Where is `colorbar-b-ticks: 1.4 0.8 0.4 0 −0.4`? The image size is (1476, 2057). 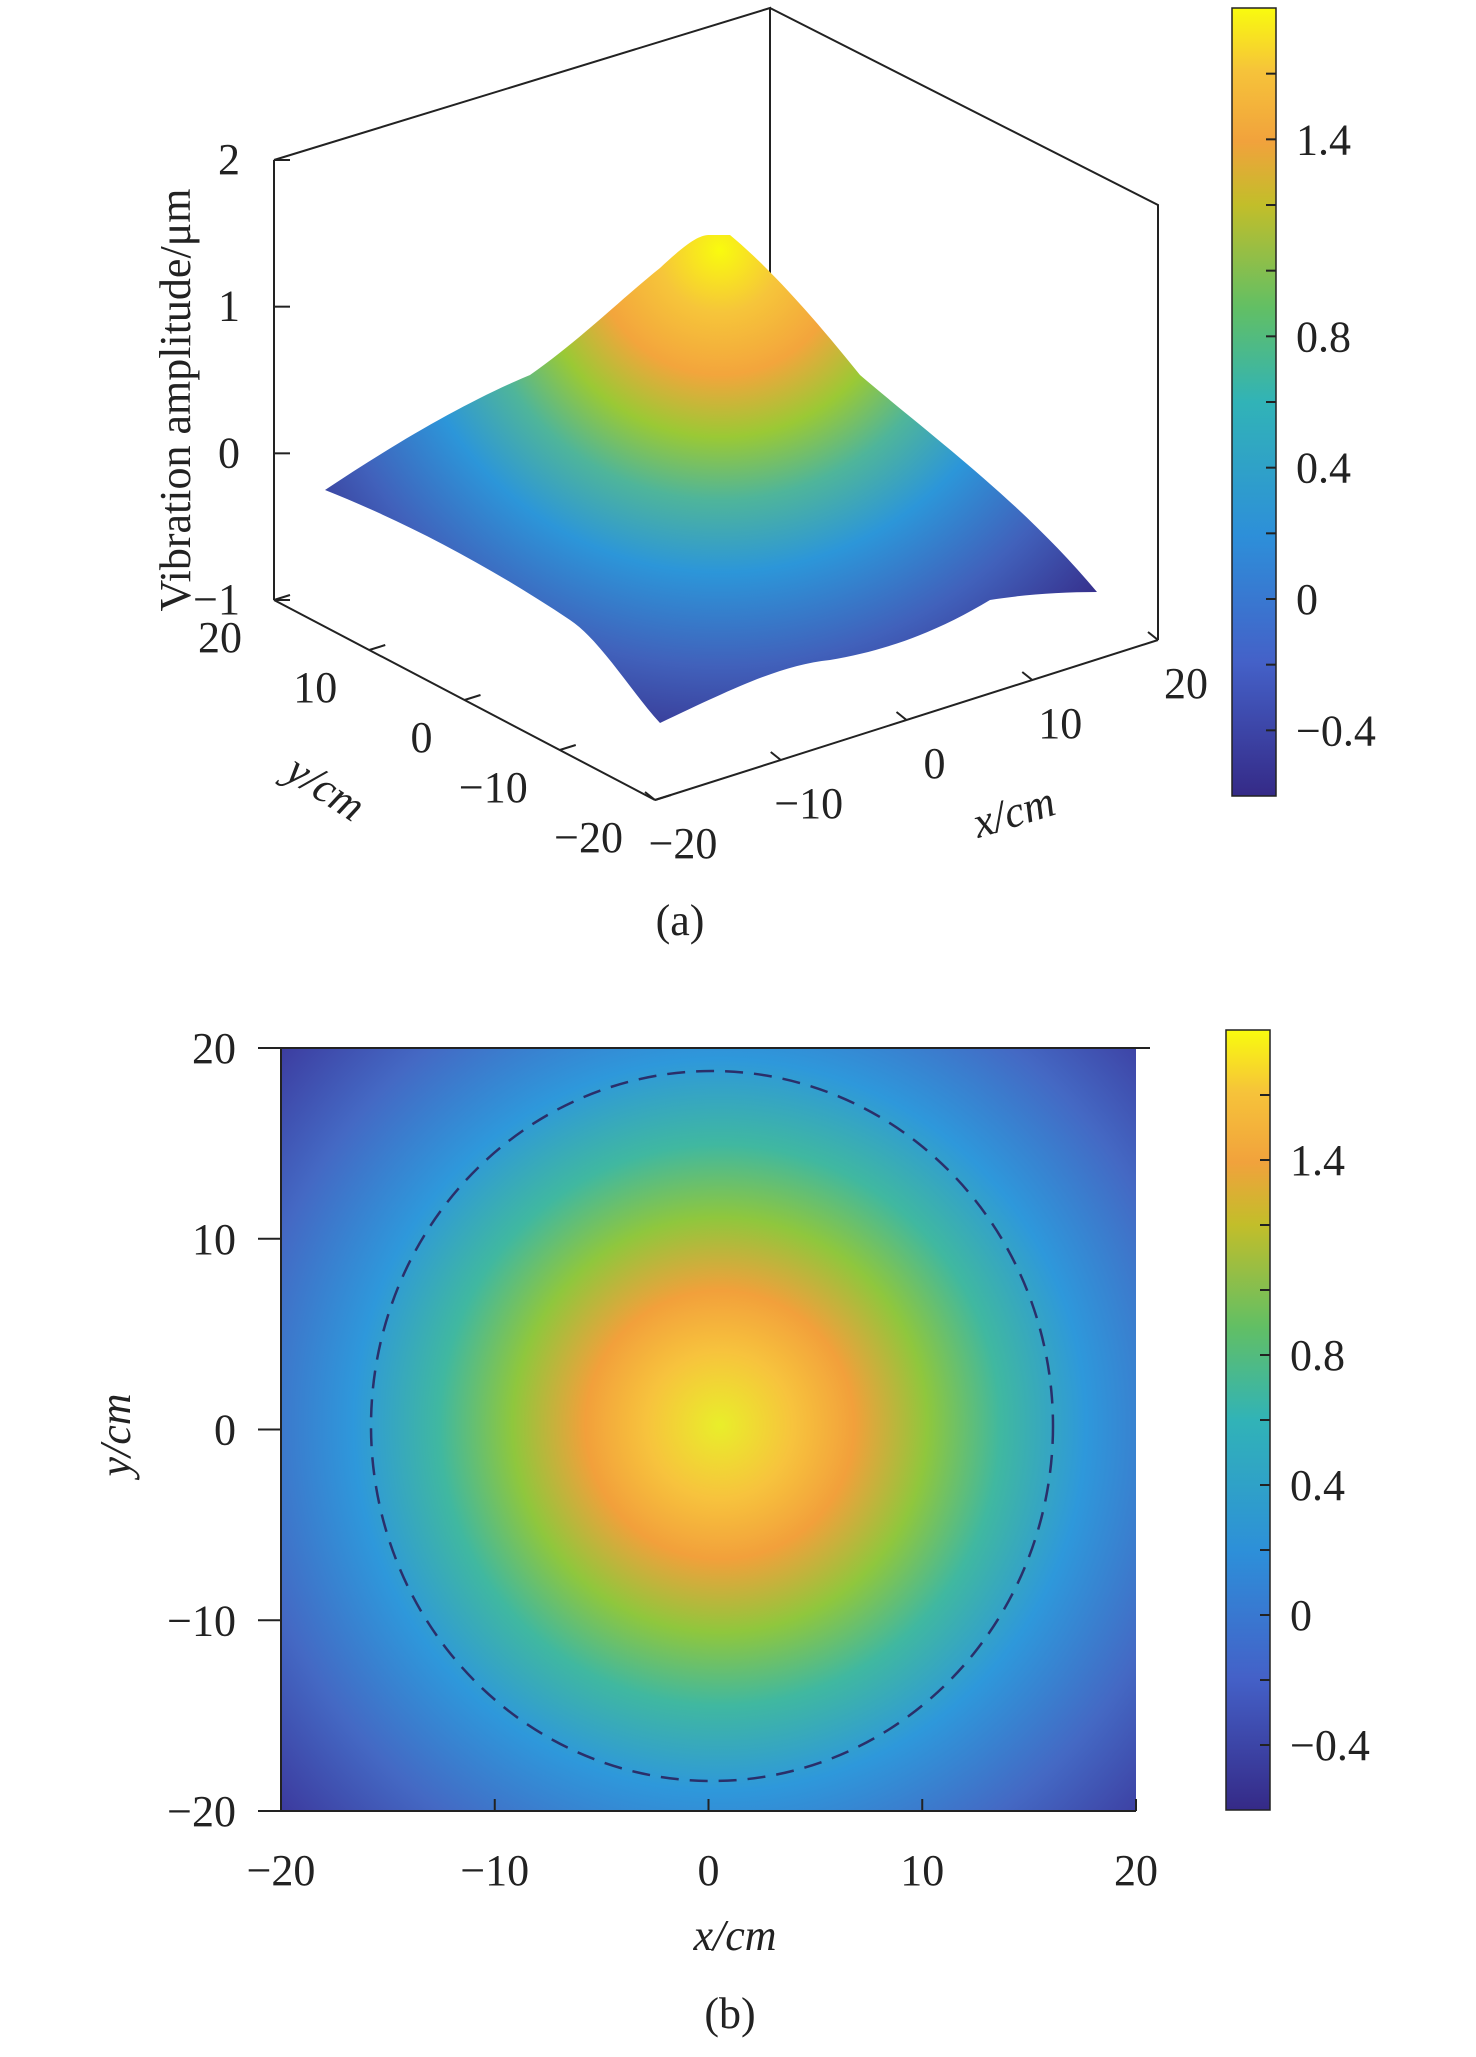 colorbar-b-ticks: 1.4 0.8 0.4 0 −0.4 is located at coordinates (1315, 1432).